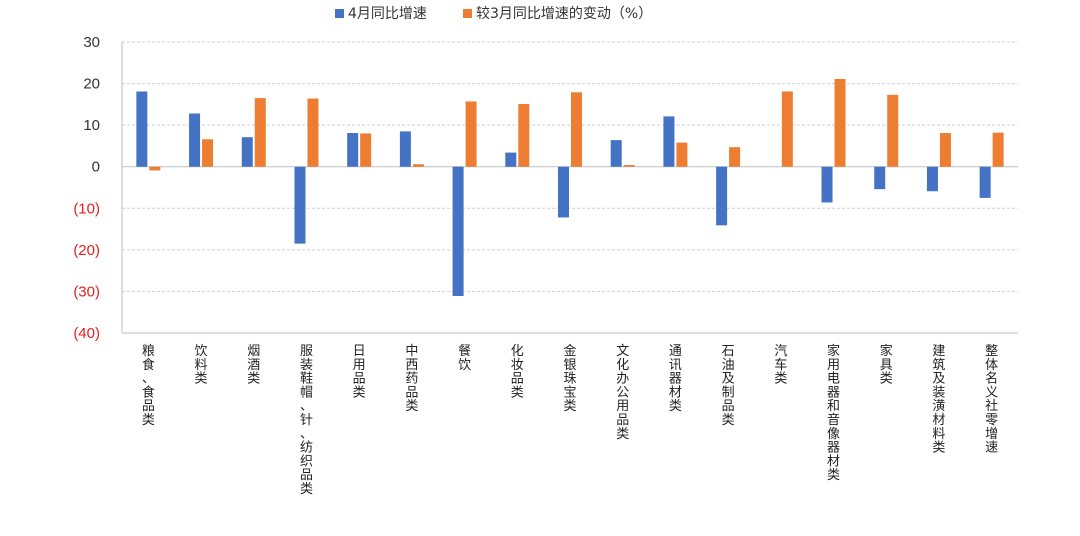 This screenshot has height=536, width=1080. Describe the element at coordinates (886, 365) in the screenshot. I see `x-category-label: 家具类` at that location.